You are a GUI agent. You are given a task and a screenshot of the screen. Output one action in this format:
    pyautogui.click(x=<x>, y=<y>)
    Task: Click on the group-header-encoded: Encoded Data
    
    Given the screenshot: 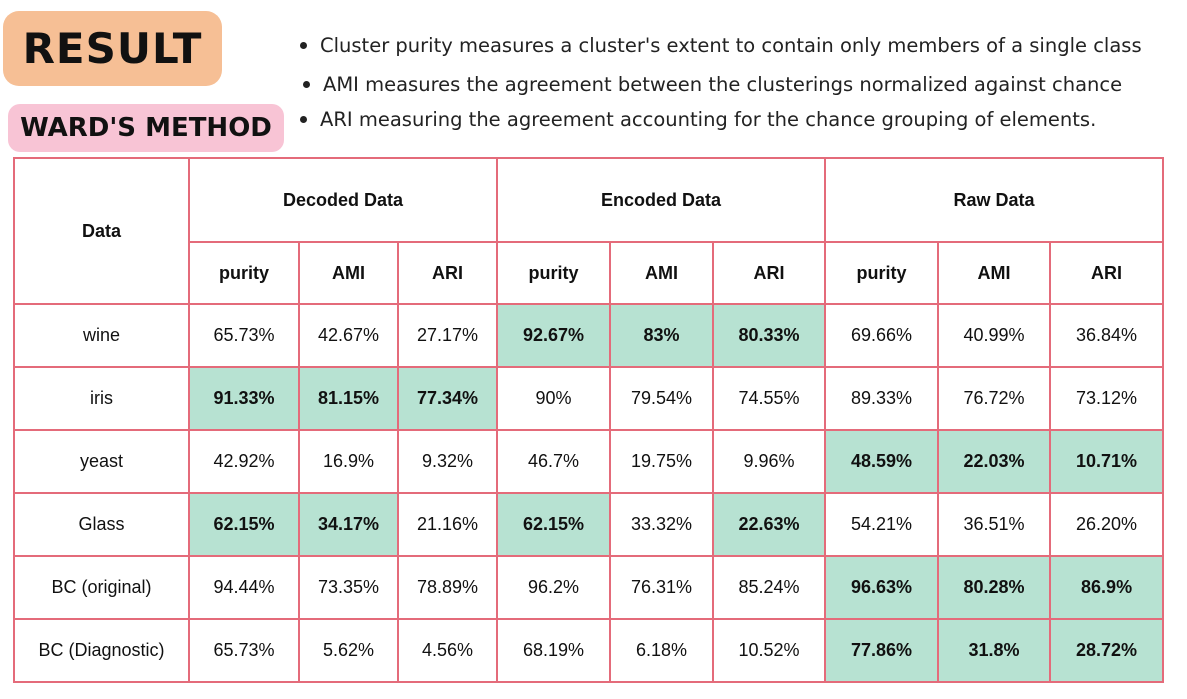 What is the action you would take?
    pyautogui.click(x=661, y=200)
    